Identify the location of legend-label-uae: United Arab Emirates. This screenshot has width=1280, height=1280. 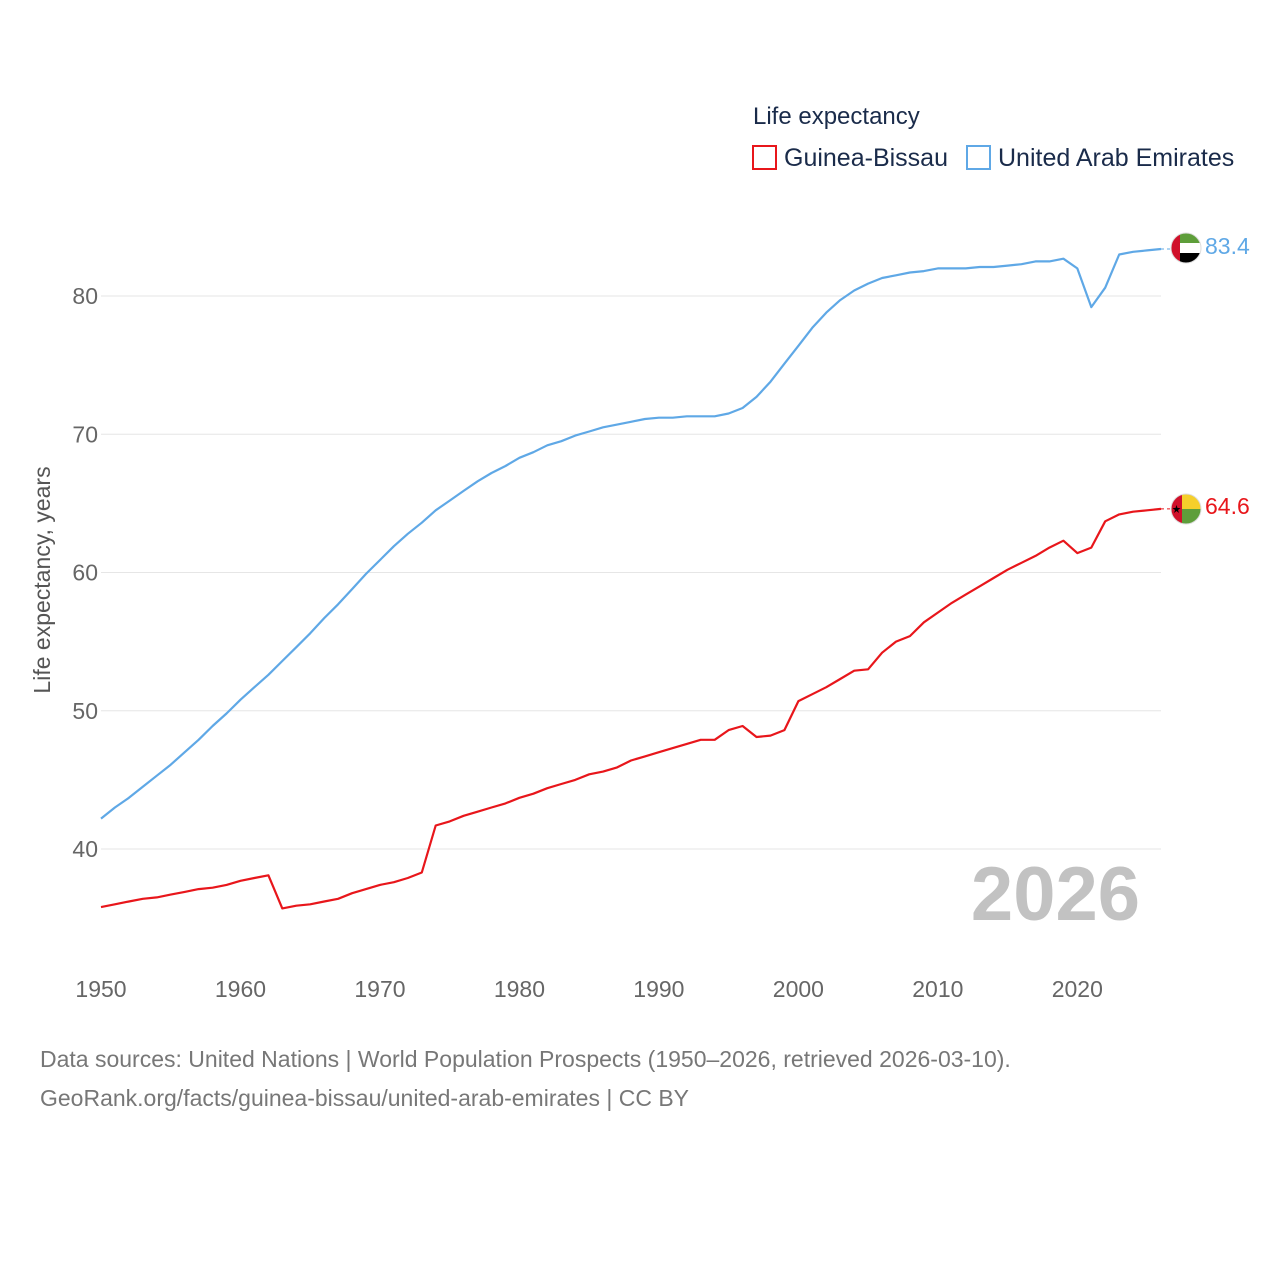
(1116, 158).